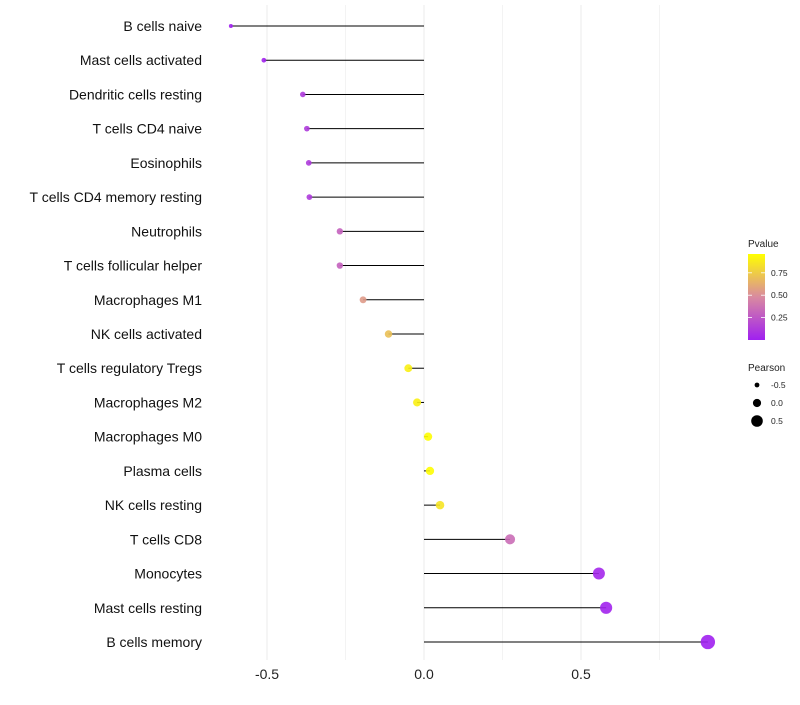 Image resolution: width=800 pixels, height=705 pixels. Describe the element at coordinates (148, 437) in the screenshot. I see `y-tick-label: Macrophages M0` at that location.